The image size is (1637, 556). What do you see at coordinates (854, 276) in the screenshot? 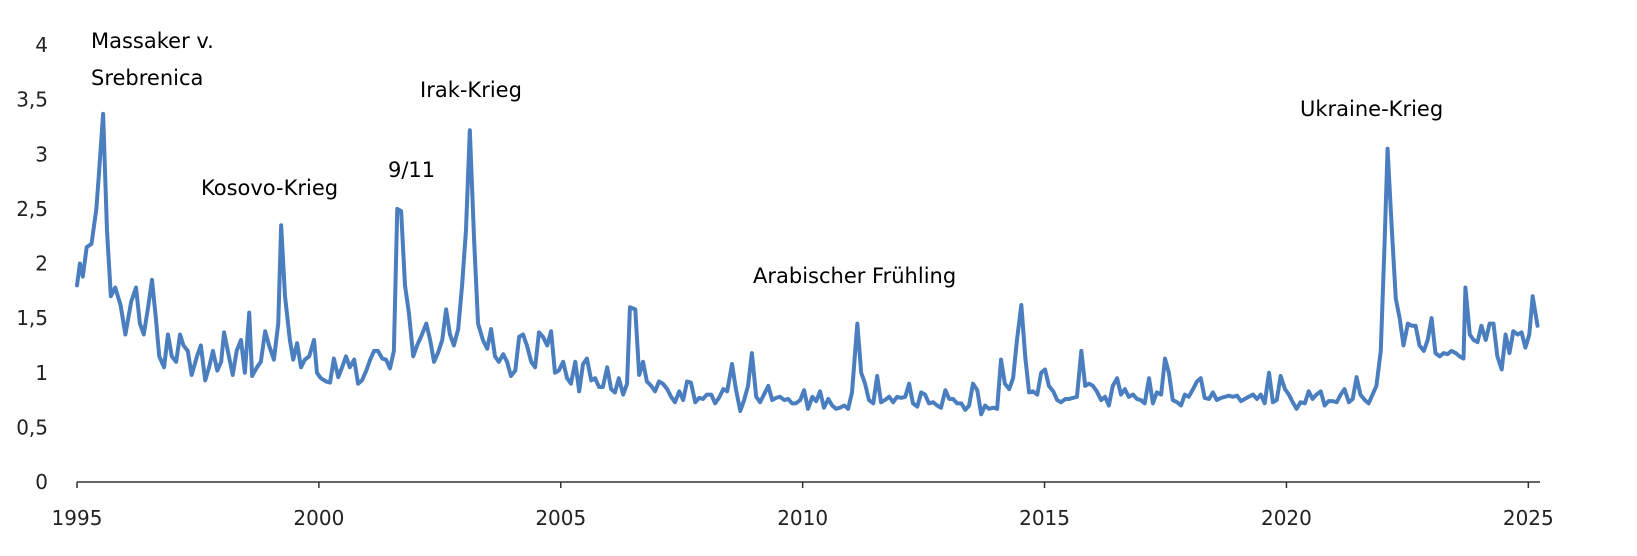
I see `annotation: Arabischer Frühling` at bounding box center [854, 276].